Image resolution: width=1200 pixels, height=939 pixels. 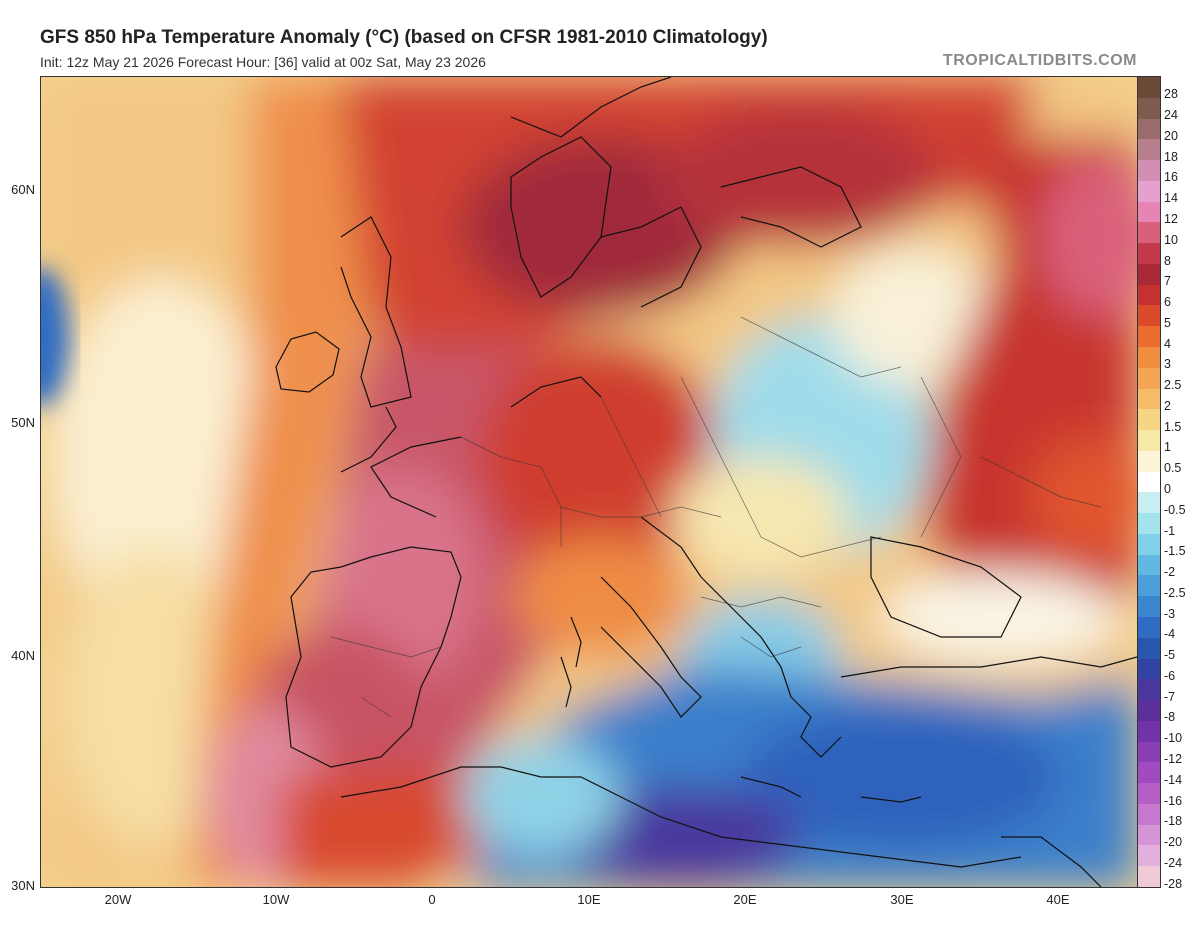 What do you see at coordinates (1170, 634) in the screenshot?
I see `colorbar-label: -4` at bounding box center [1170, 634].